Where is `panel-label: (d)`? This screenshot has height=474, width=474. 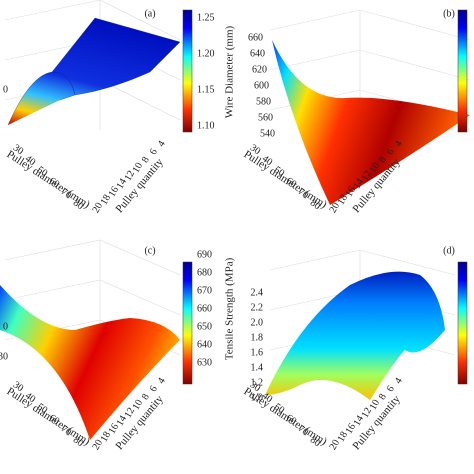 panel-label: (d) is located at coordinates (449, 250).